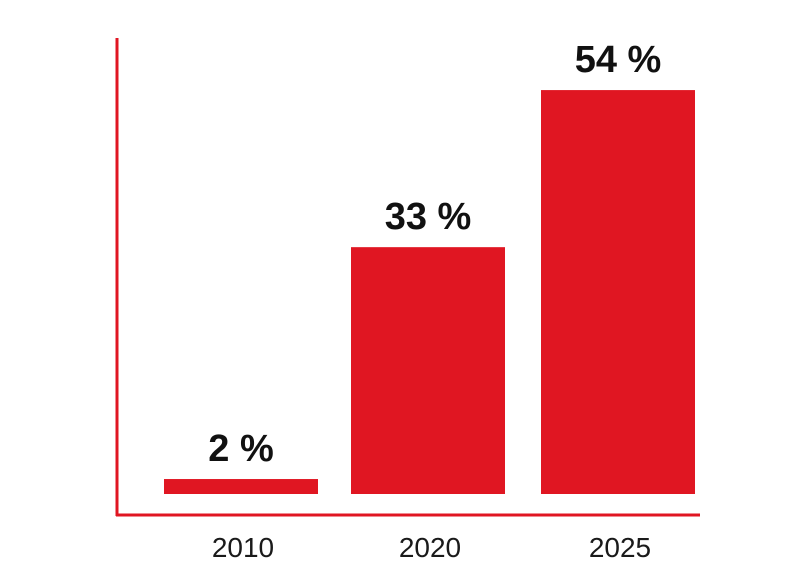 This screenshot has height=586, width=810. I want to click on x-tick-labels-group: 2010 2020 2025, so click(431, 547).